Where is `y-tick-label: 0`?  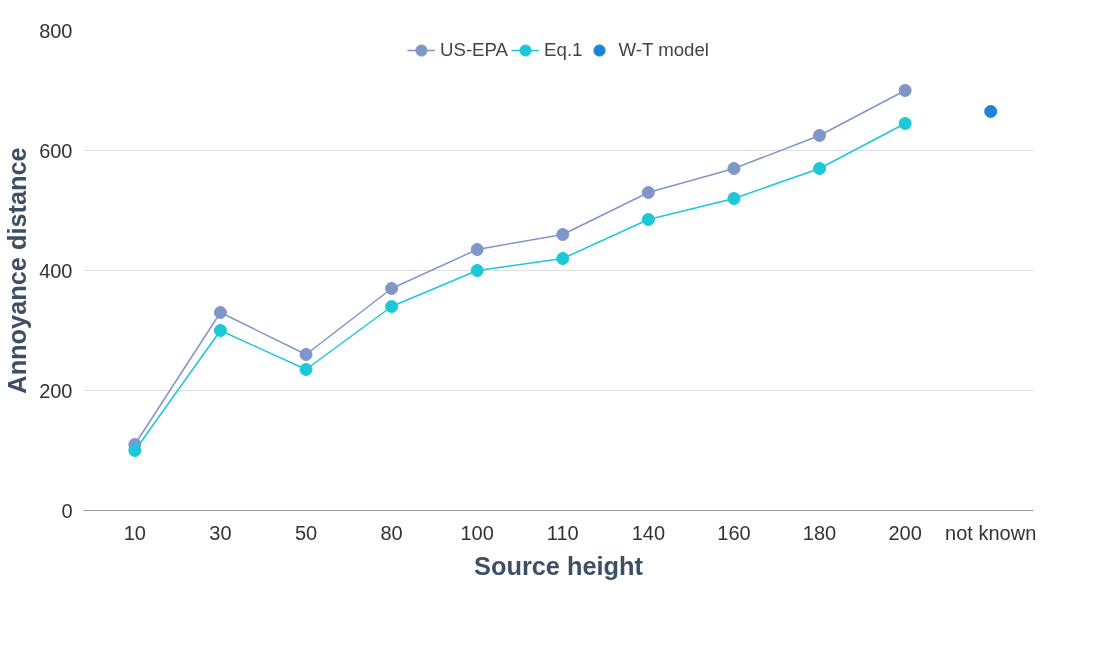
y-tick-label: 0 is located at coordinates (67, 510).